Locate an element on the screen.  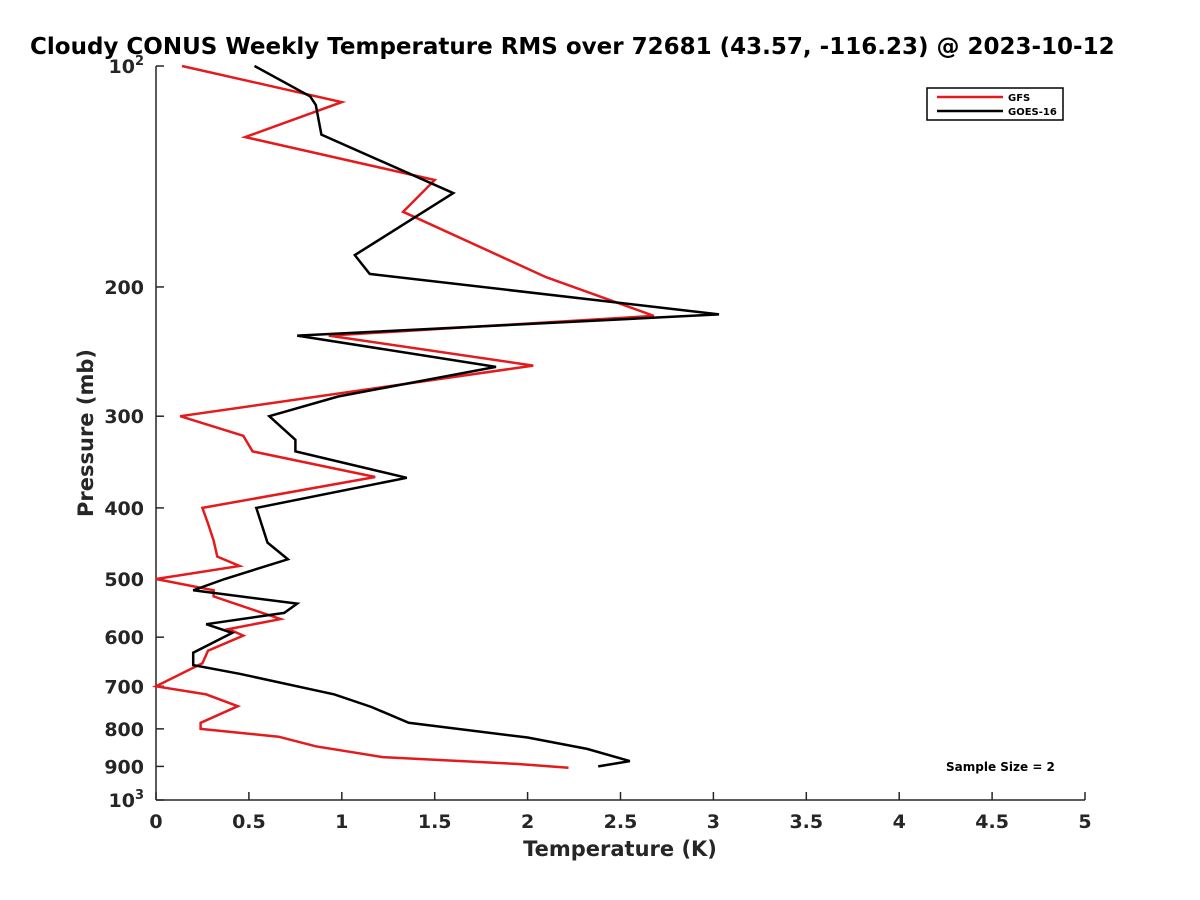
y-tick-label: 800 is located at coordinates (124, 730).